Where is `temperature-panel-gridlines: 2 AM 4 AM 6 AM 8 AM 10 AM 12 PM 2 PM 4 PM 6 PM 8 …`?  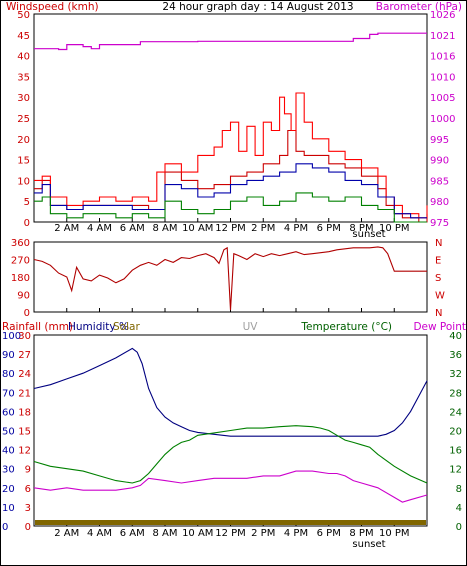
temperature-panel-gridlines: 2 AM 4 AM 6 AM 8 AM 10 AM 12 PM 2 PM 4 PM 6 PM 8 … is located at coordinates (230, 530).